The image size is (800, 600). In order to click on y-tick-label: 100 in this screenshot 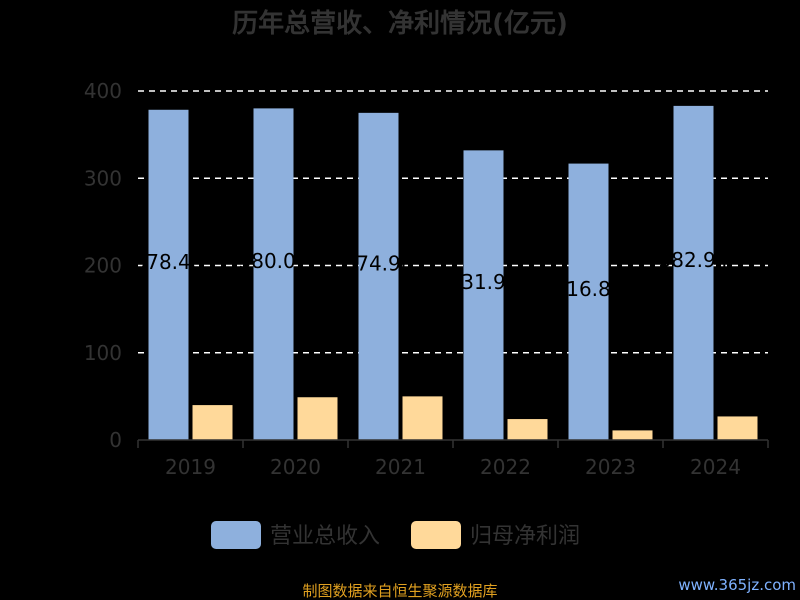, I will do `click(103, 353)`.